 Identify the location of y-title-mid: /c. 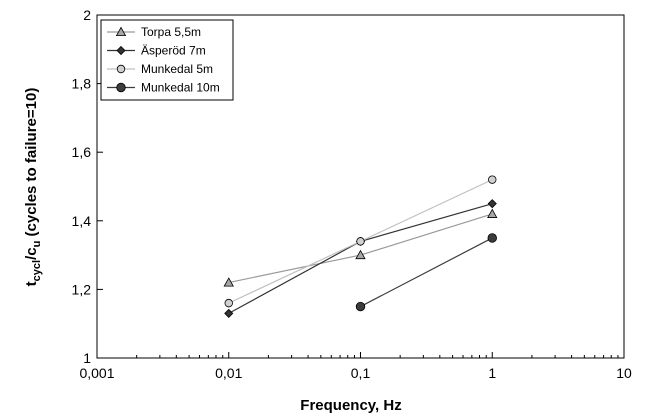
(31, 253).